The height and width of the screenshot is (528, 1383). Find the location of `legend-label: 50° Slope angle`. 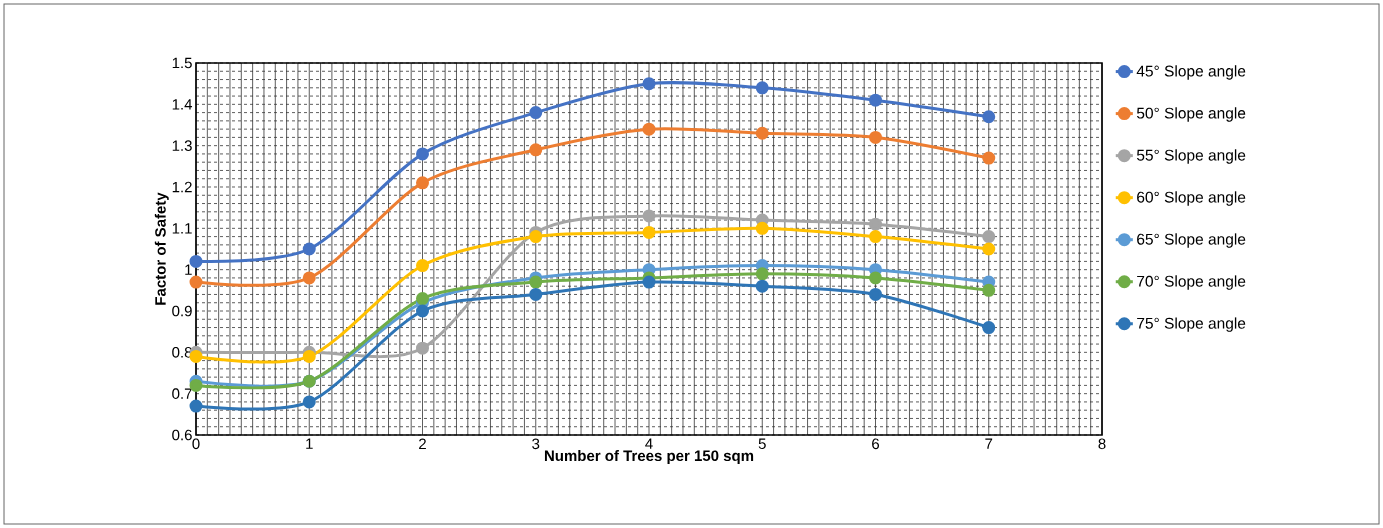

legend-label: 50° Slope angle is located at coordinates (1191, 114).